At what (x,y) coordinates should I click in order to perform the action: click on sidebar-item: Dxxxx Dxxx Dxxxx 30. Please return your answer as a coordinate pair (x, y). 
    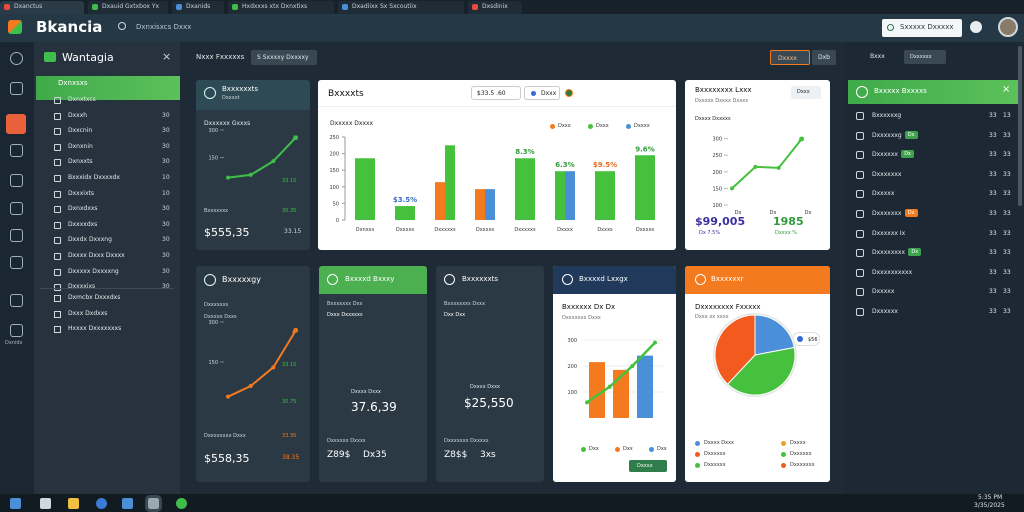
    Looking at the image, I should click on (109, 257).